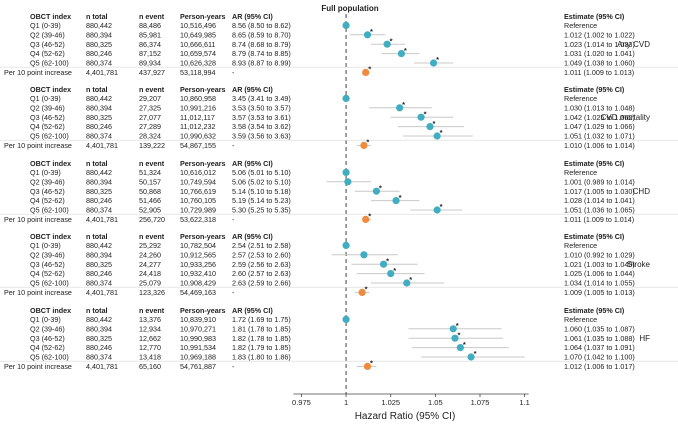 This screenshot has height=424, width=678. I want to click on cell-n-total: 880,374, so click(99, 283).